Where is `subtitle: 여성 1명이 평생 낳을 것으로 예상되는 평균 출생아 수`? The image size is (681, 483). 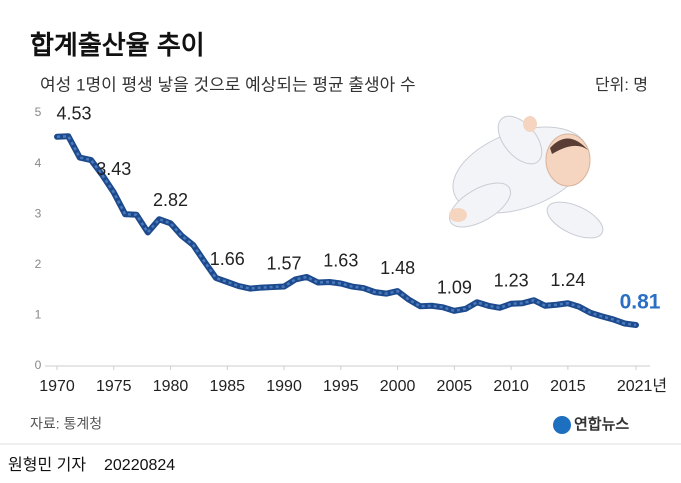
subtitle: 여성 1명이 평생 낳을 것으로 예상되는 평균 출생아 수 is located at coordinates (228, 84).